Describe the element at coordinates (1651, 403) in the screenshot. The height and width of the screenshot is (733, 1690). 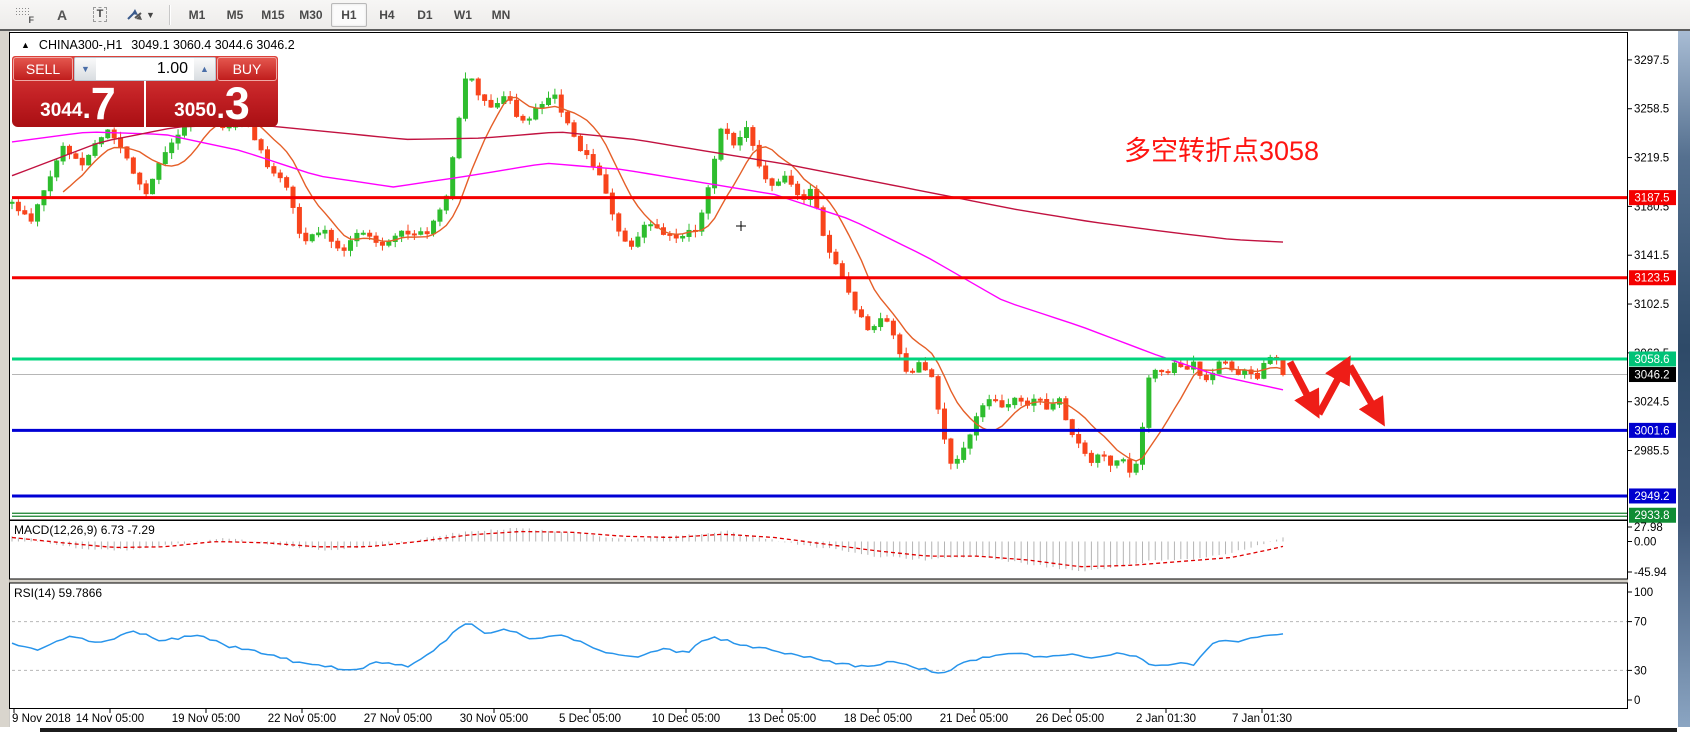
I see `price-tick-label: 3024.5` at that location.